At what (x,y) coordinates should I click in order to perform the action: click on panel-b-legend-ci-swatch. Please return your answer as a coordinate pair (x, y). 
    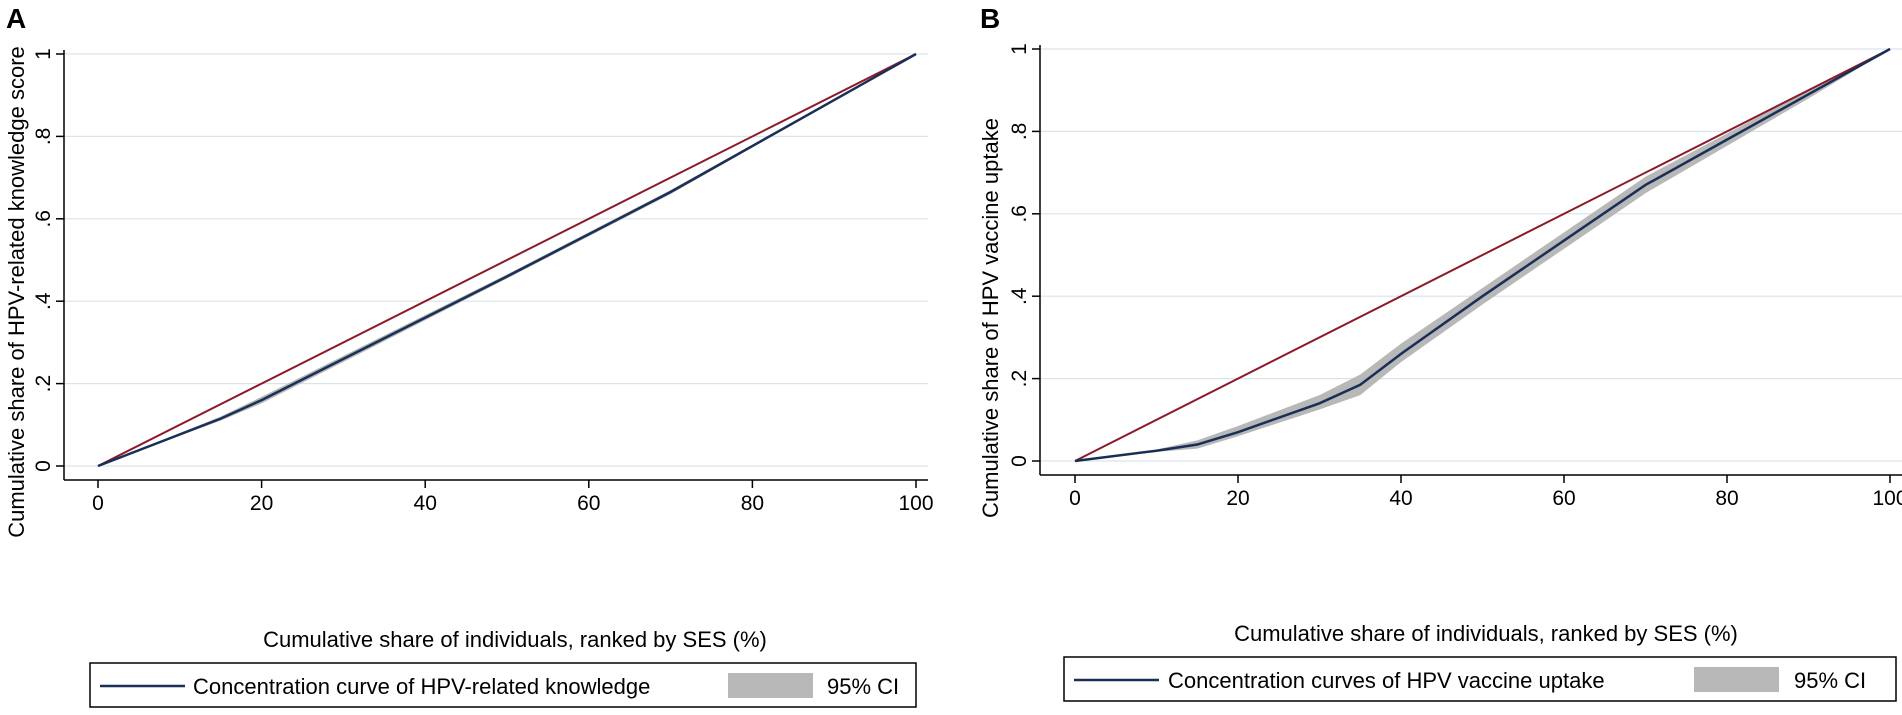
    Looking at the image, I should click on (1736, 679).